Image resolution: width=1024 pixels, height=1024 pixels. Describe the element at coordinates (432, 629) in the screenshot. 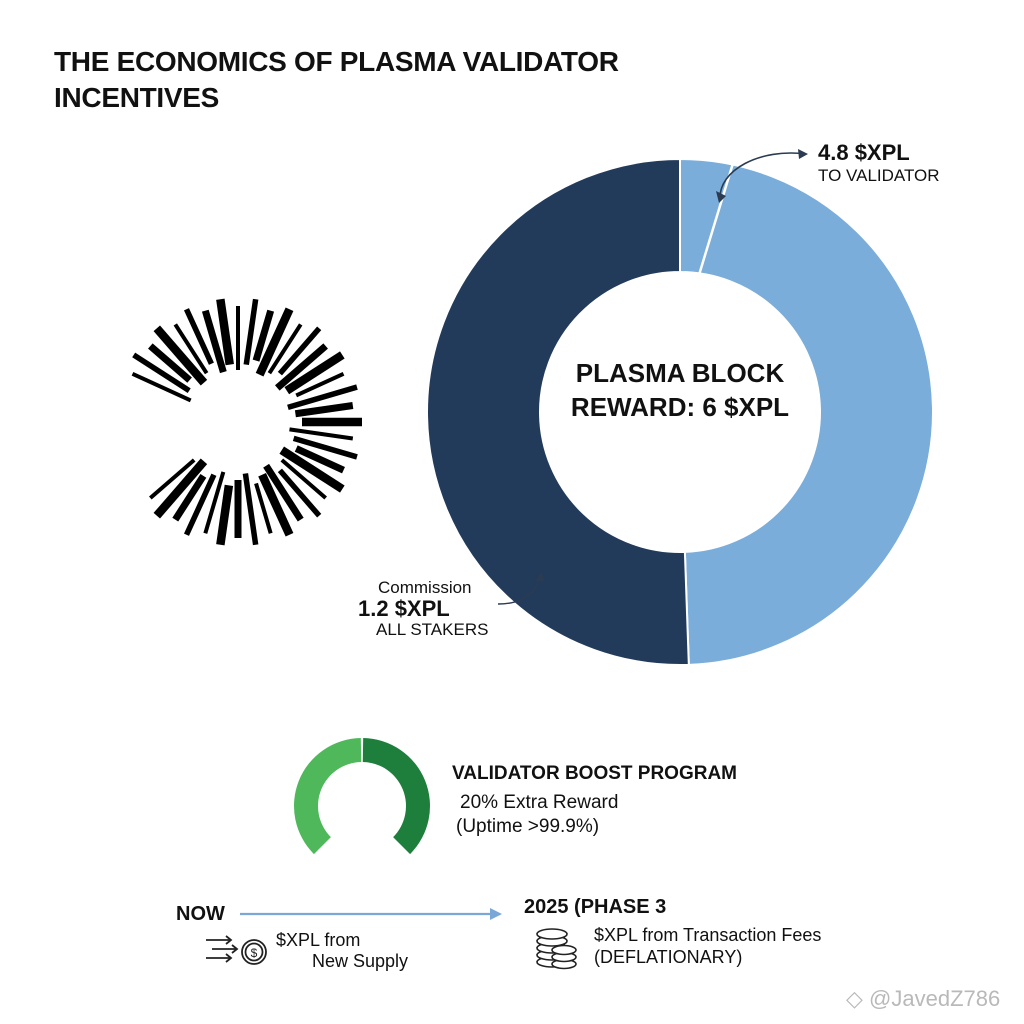

I see `stakers-text-label: ALL STAKERS` at that location.